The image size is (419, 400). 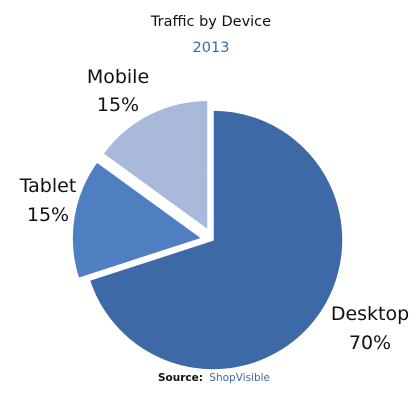 I want to click on source-note: Source: ShopVisible, so click(x=214, y=378).